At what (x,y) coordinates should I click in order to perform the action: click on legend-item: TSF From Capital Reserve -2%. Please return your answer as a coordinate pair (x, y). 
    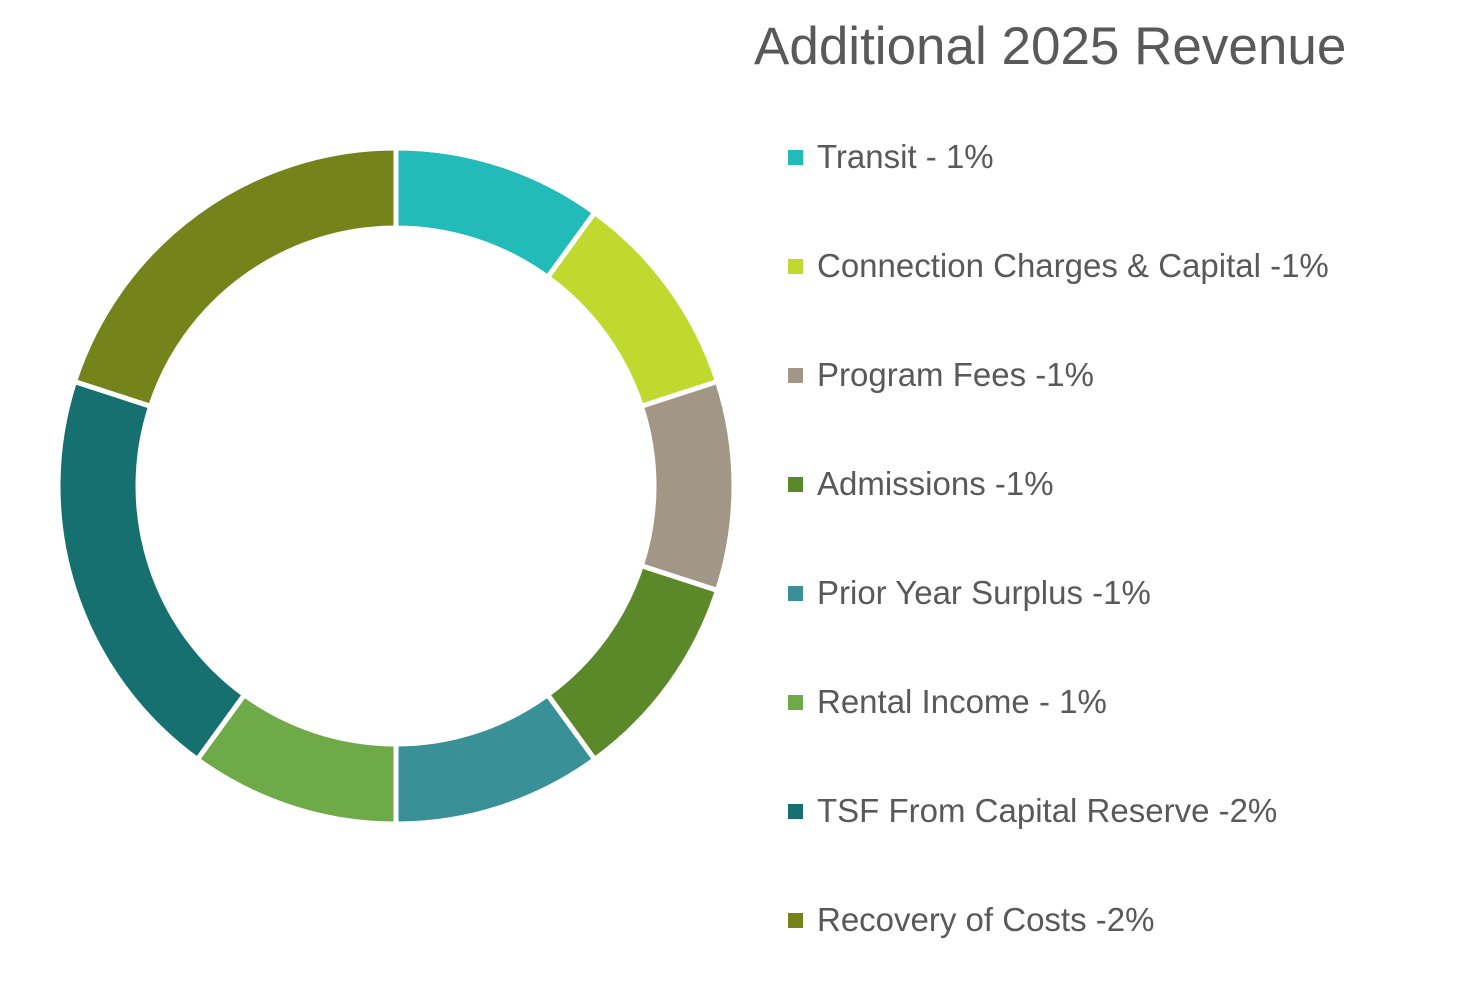
    Looking at the image, I should click on (1032, 811).